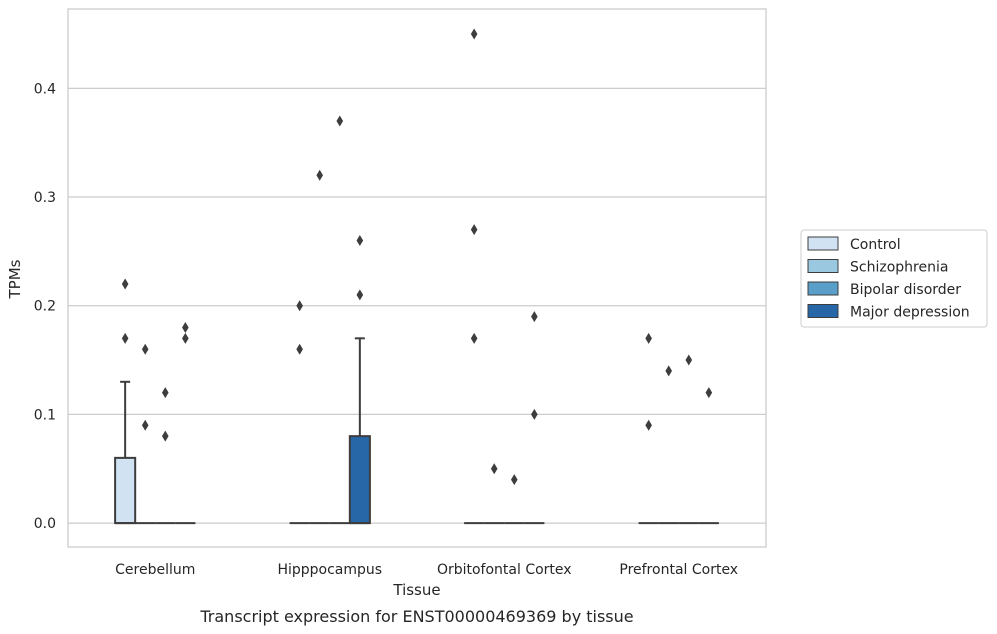 This screenshot has height=634, width=997. Describe the element at coordinates (155, 570) in the screenshot. I see `x-tick-label: Cerebellum` at that location.